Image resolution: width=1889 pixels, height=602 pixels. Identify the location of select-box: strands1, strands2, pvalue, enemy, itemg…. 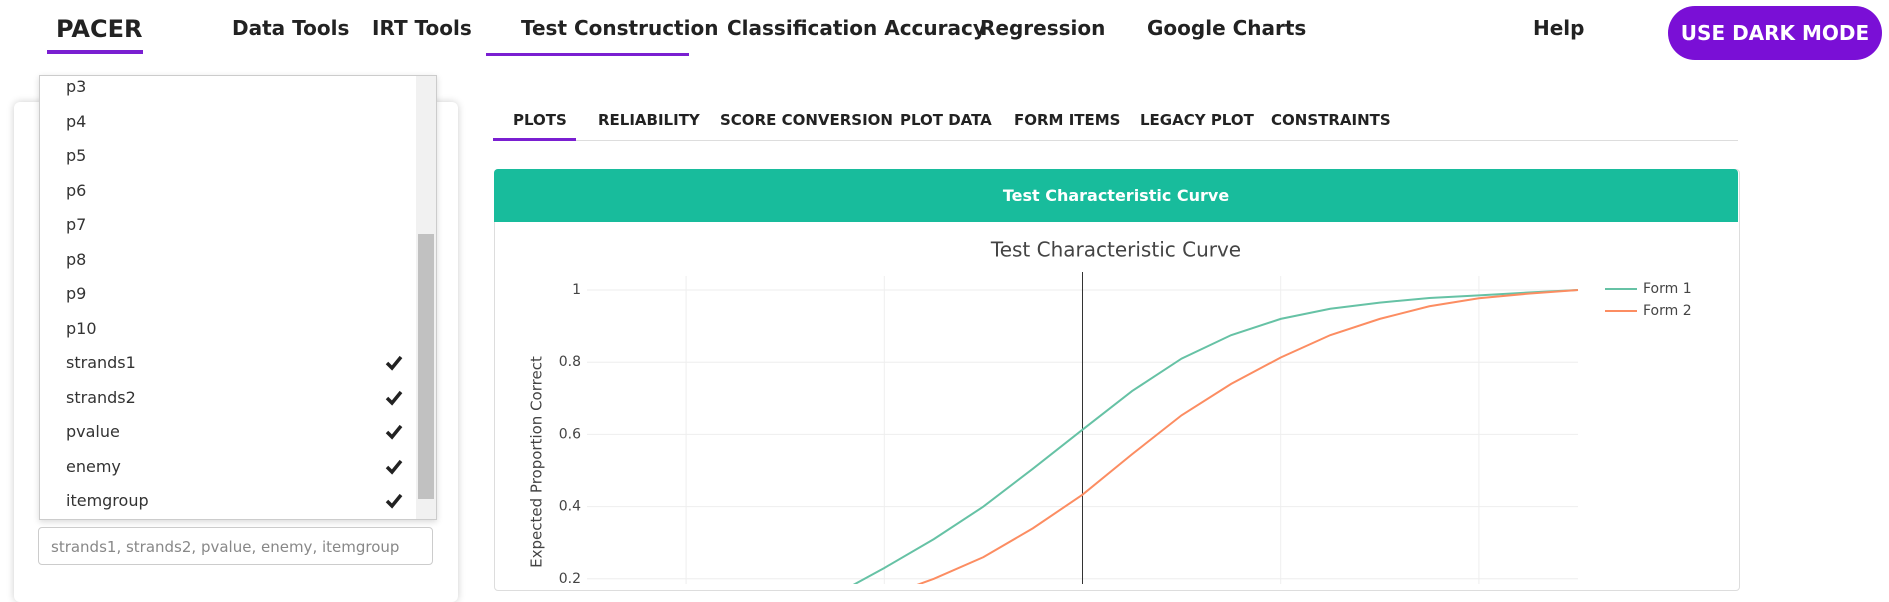
(235, 546).